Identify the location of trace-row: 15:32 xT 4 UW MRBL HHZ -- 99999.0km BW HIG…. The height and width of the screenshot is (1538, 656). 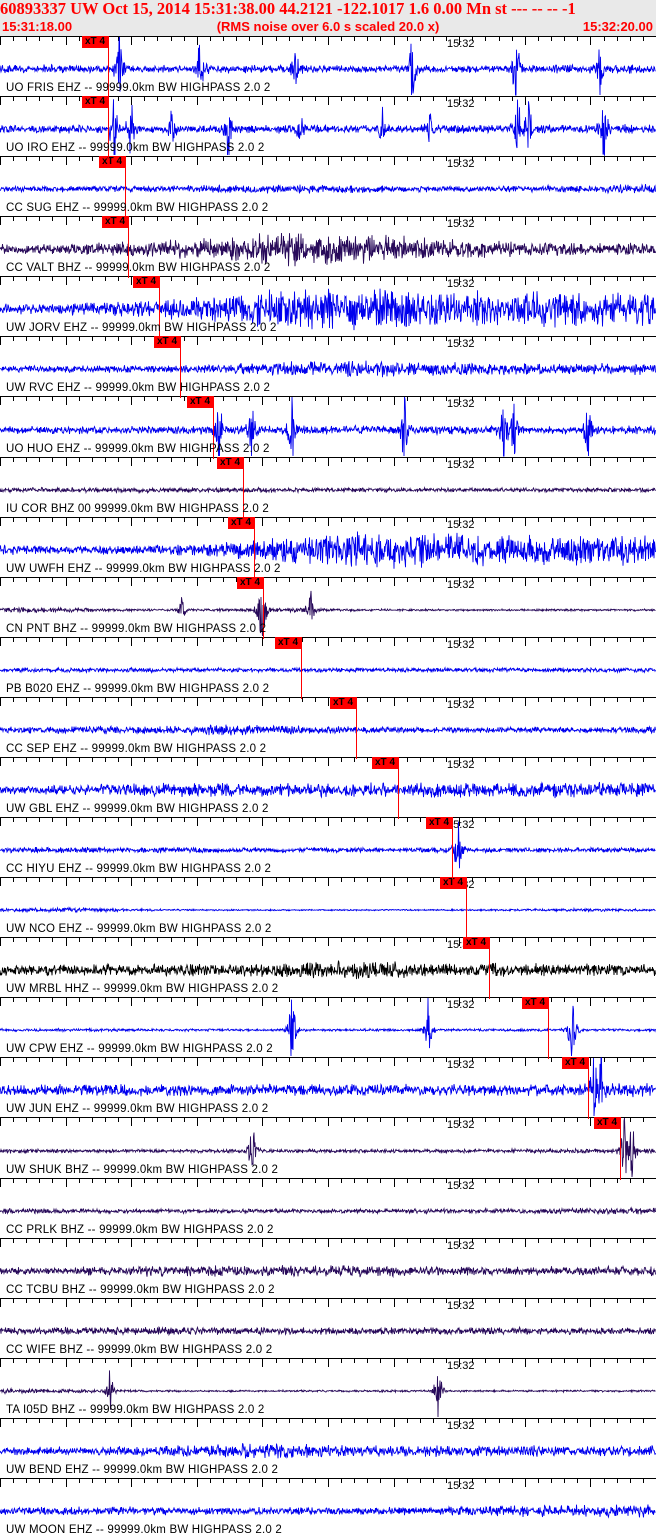
(328, 967).